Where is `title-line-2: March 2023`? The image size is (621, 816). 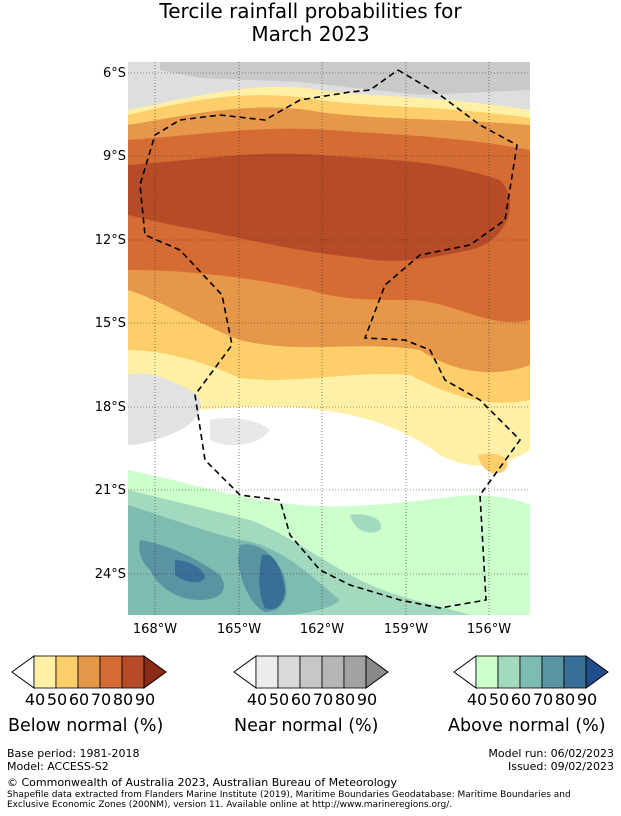
title-line-2: March 2023 is located at coordinates (310, 34).